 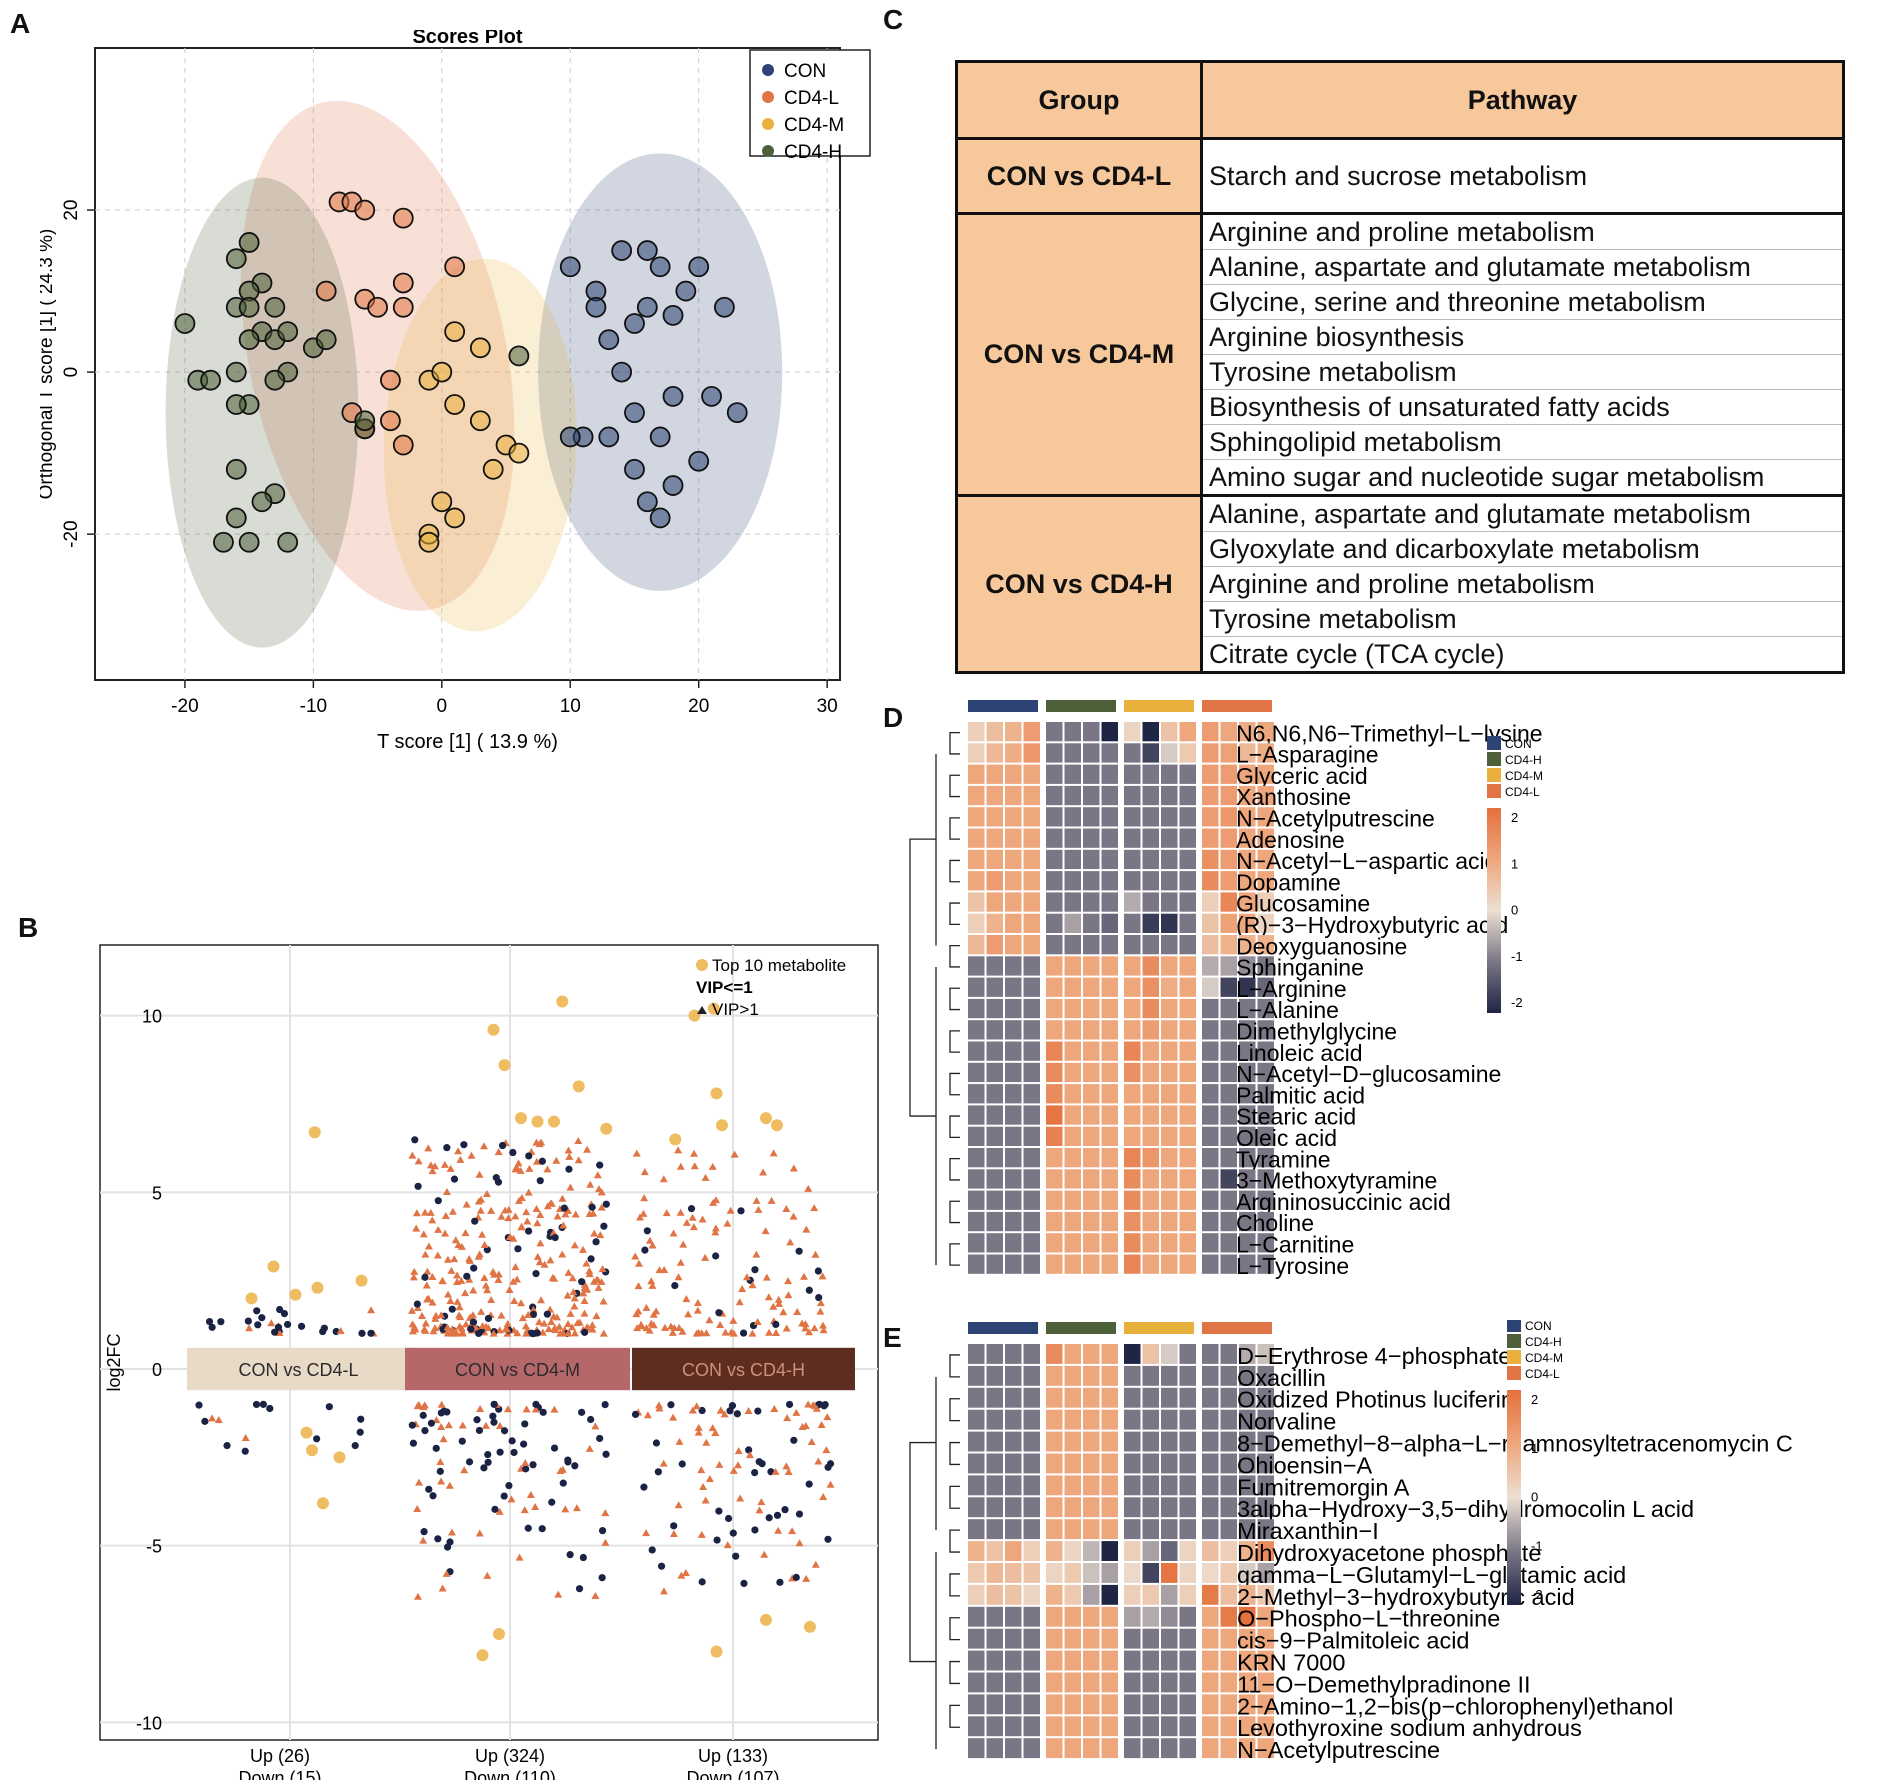 What do you see at coordinates (1494, 759) in the screenshot?
I see `legend-swatch` at bounding box center [1494, 759].